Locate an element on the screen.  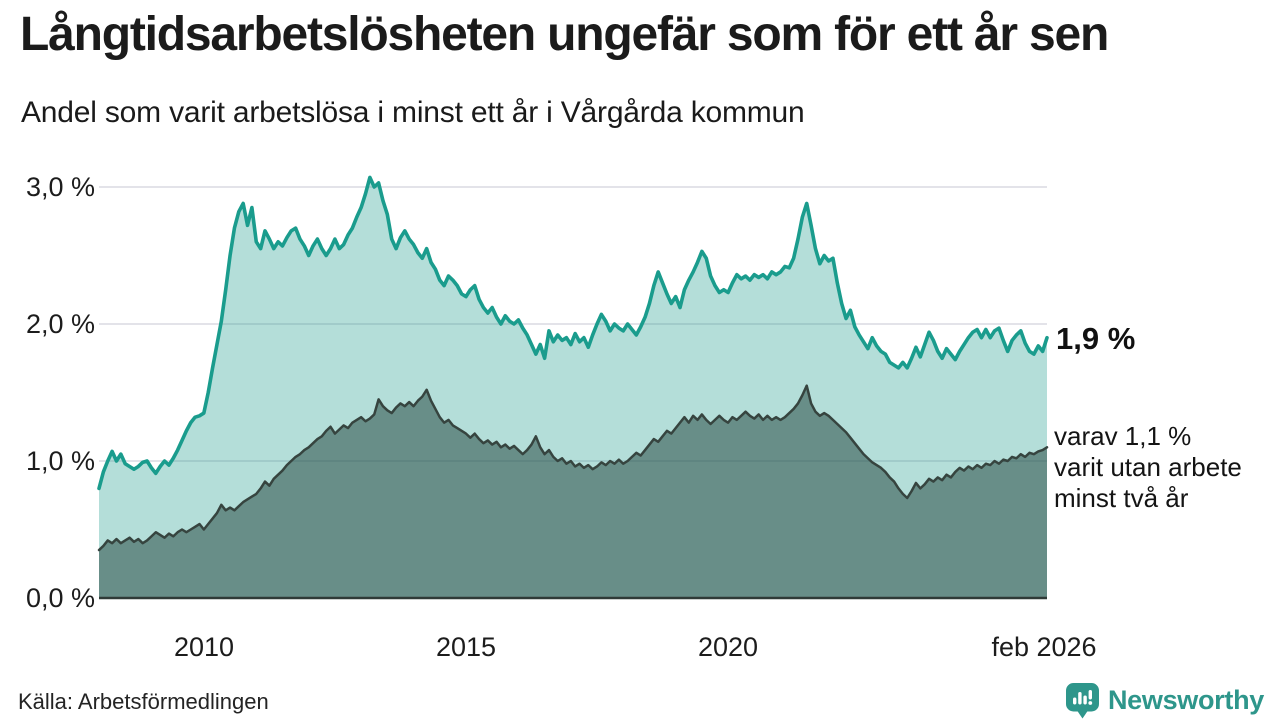
brand-name: Newsworthy is located at coordinates (1185, 699).